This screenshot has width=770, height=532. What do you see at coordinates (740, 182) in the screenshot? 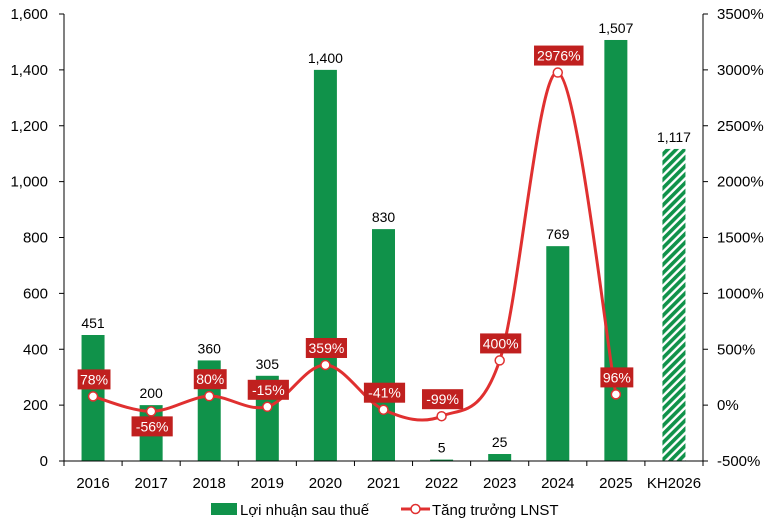
I see `right-tick-label: 2000%` at bounding box center [740, 182].